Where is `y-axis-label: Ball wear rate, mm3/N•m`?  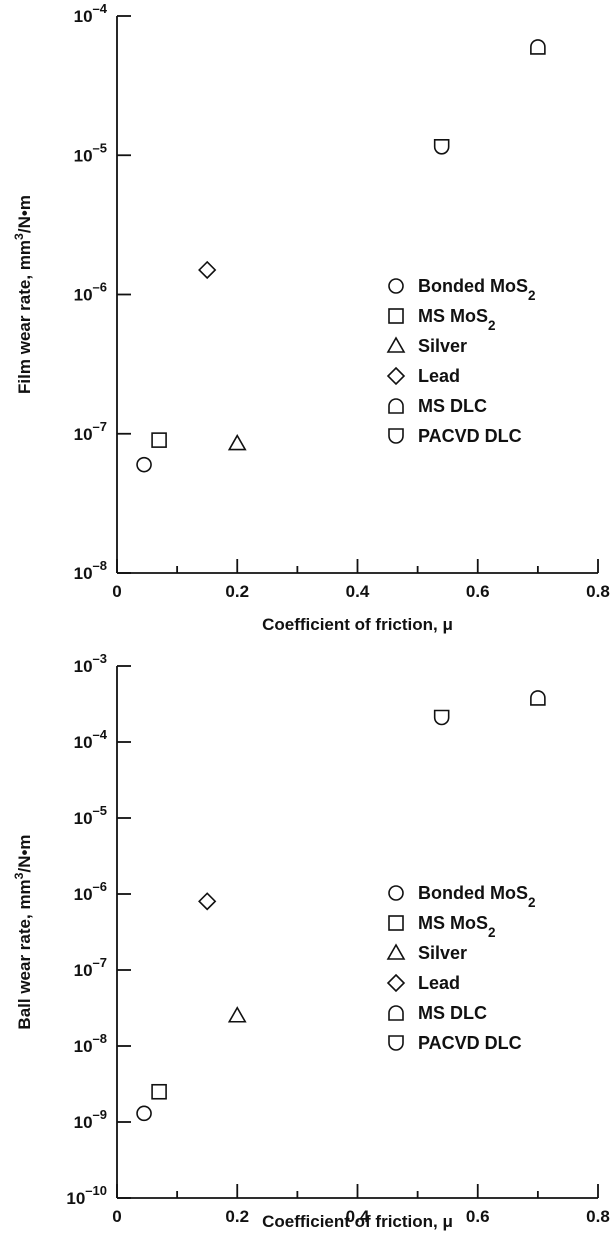 y-axis-label: Ball wear rate, mm3/N•m is located at coordinates (23, 931).